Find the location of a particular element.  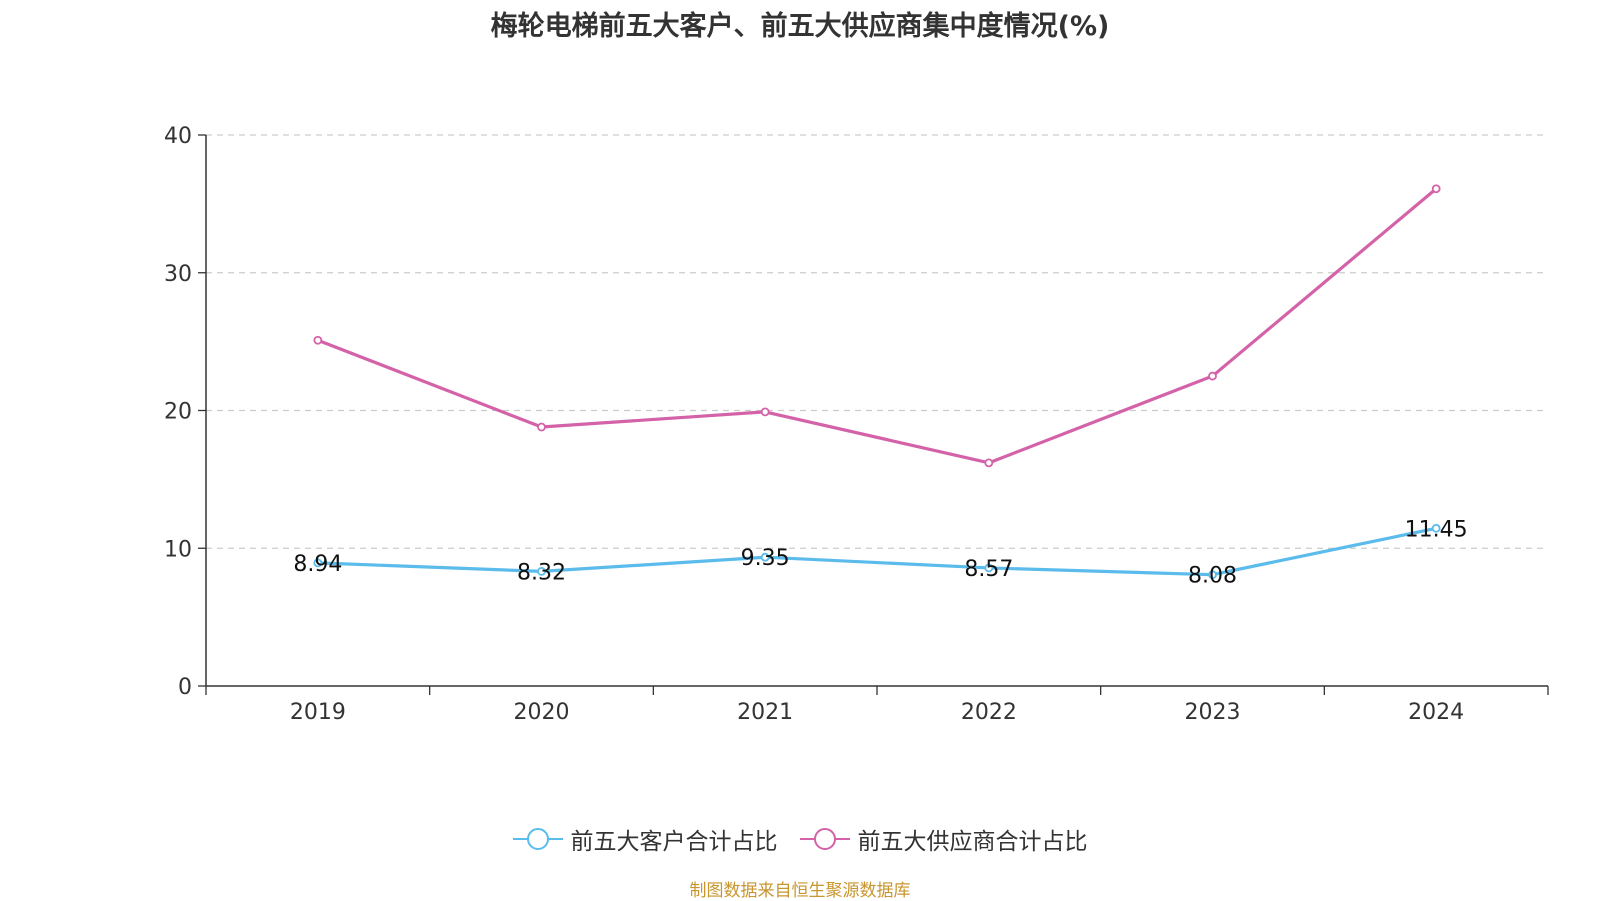

legend-item-suppliers: 前五大供应商合计占比 is located at coordinates (943, 839).